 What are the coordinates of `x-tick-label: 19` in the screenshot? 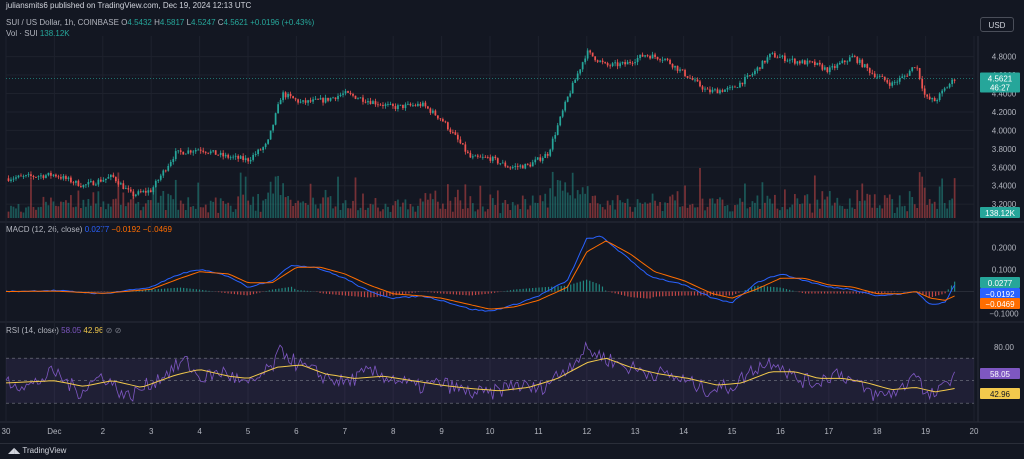 It's located at (925, 431).